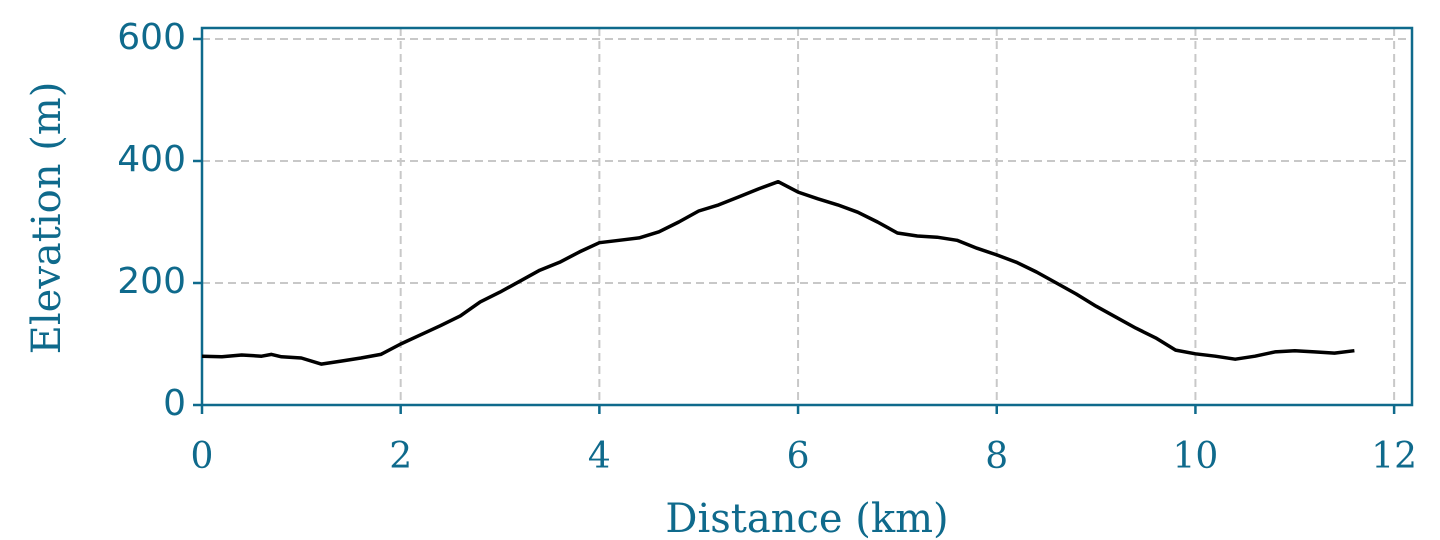  What do you see at coordinates (1196, 456) in the screenshot?
I see `x-tick-label: 10` at bounding box center [1196, 456].